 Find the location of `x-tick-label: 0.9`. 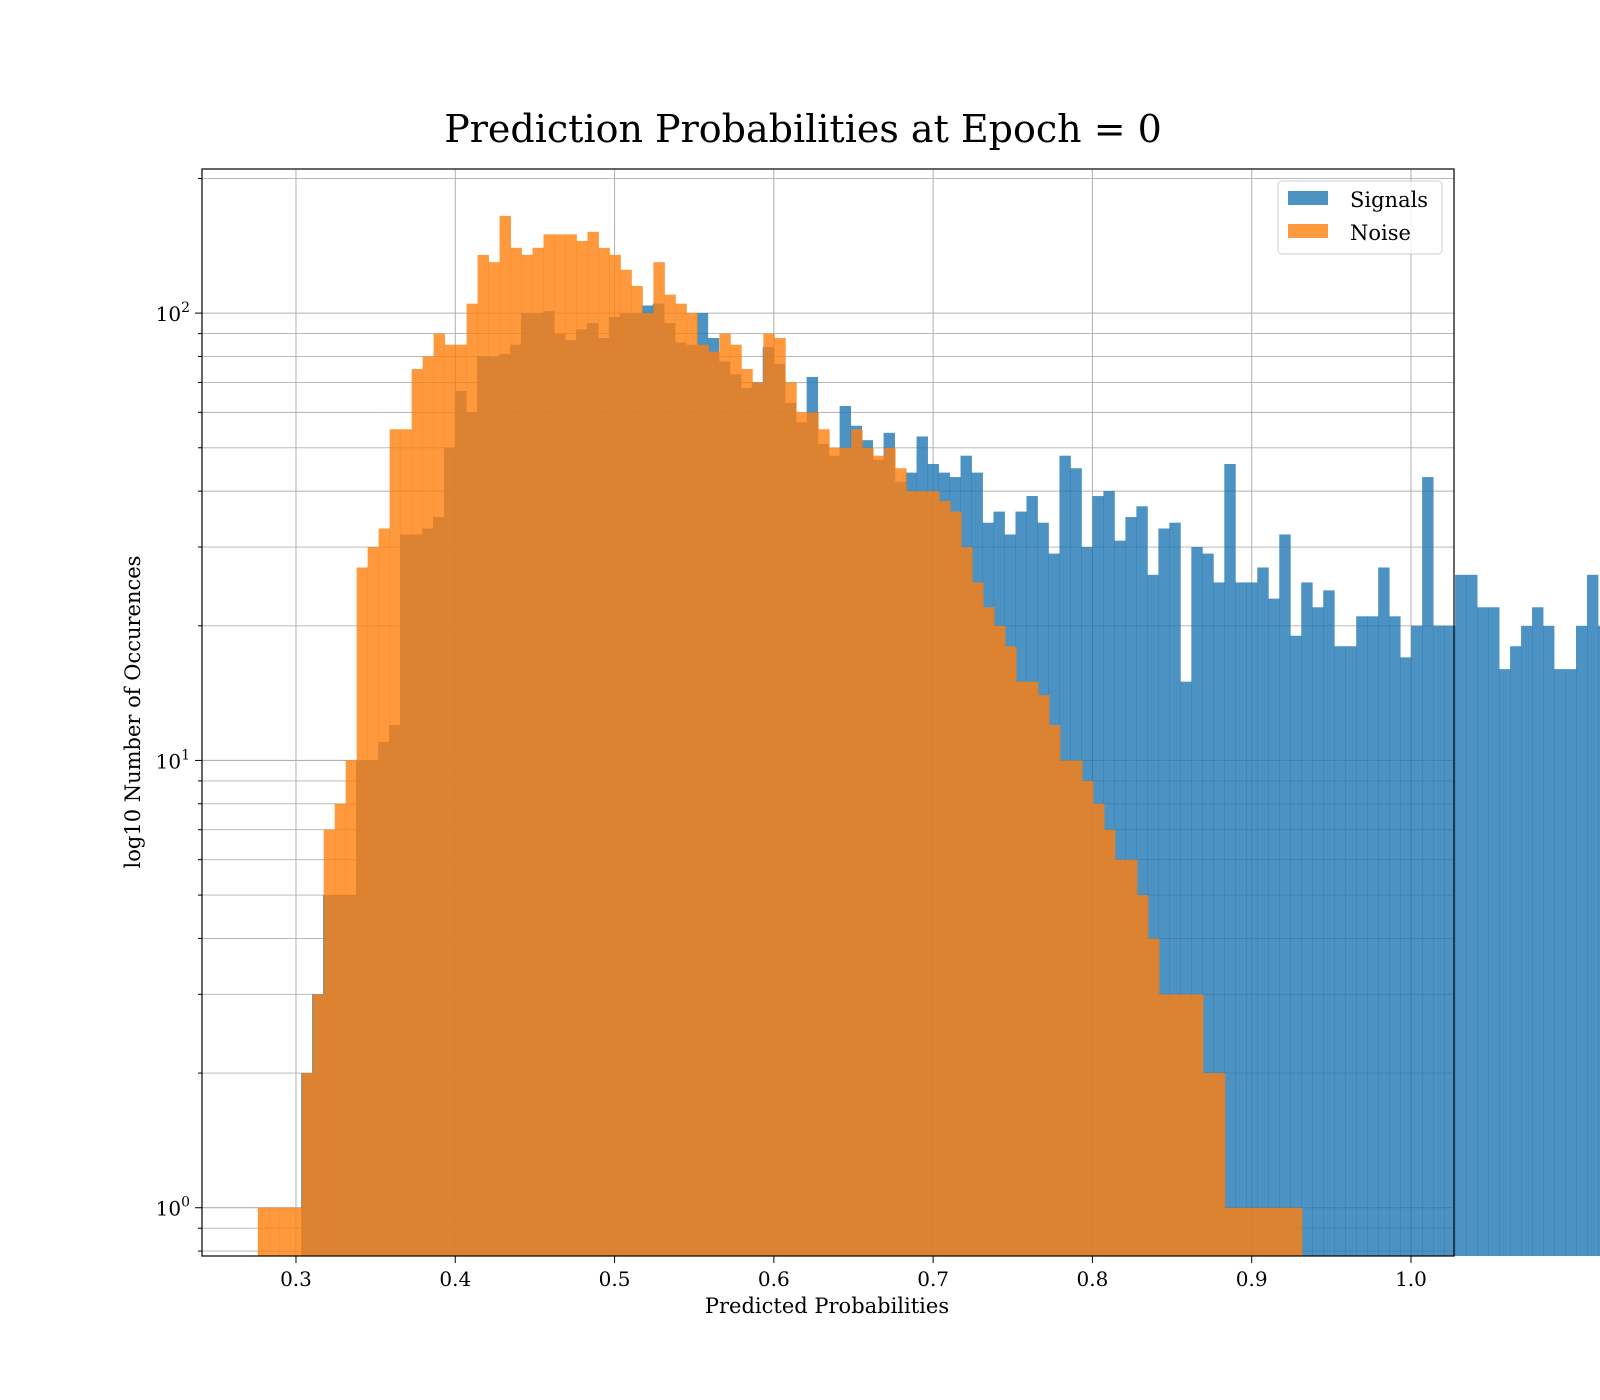

x-tick-label: 0.9 is located at coordinates (1252, 1279).